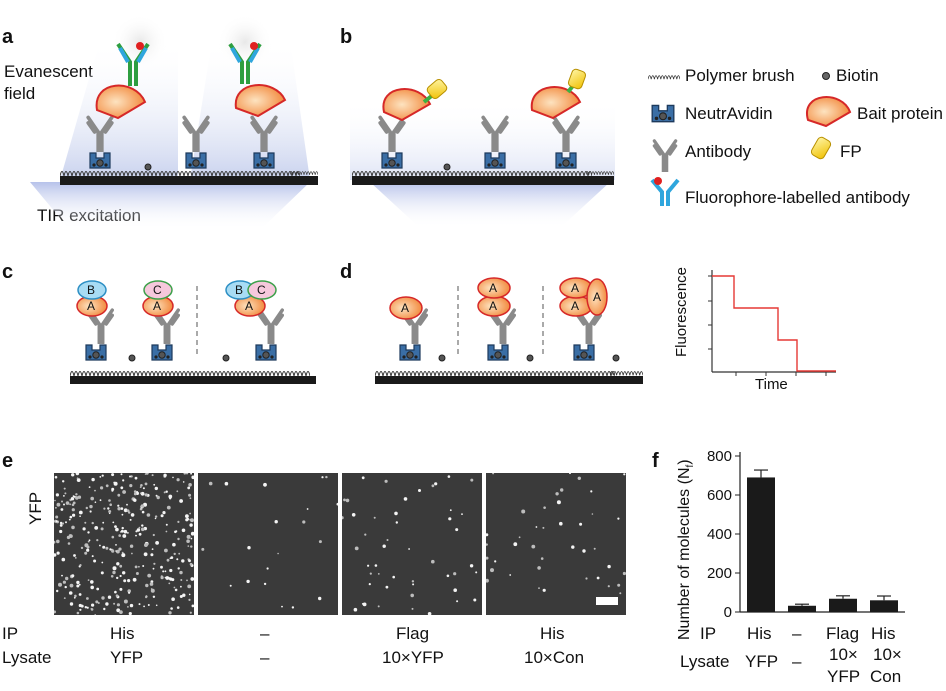 This screenshot has height=691, width=946. Describe the element at coordinates (554, 657) in the screenshot. I see `e-lysate-4: 10×Con` at that location.